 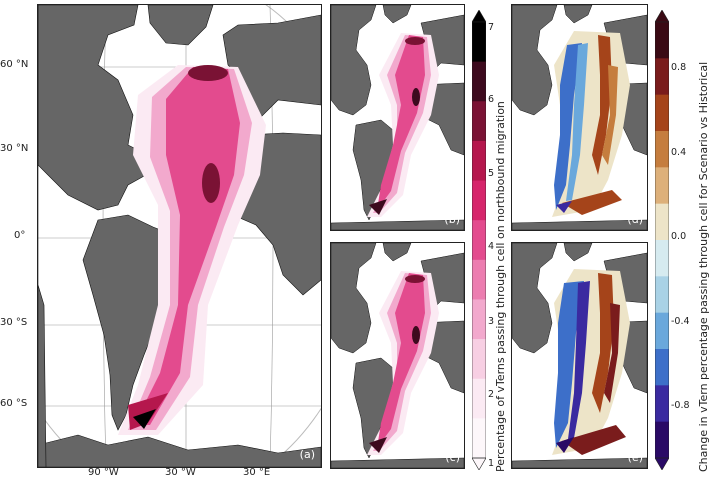 I want to click on map-panel-c: (c), so click(x=397, y=355).